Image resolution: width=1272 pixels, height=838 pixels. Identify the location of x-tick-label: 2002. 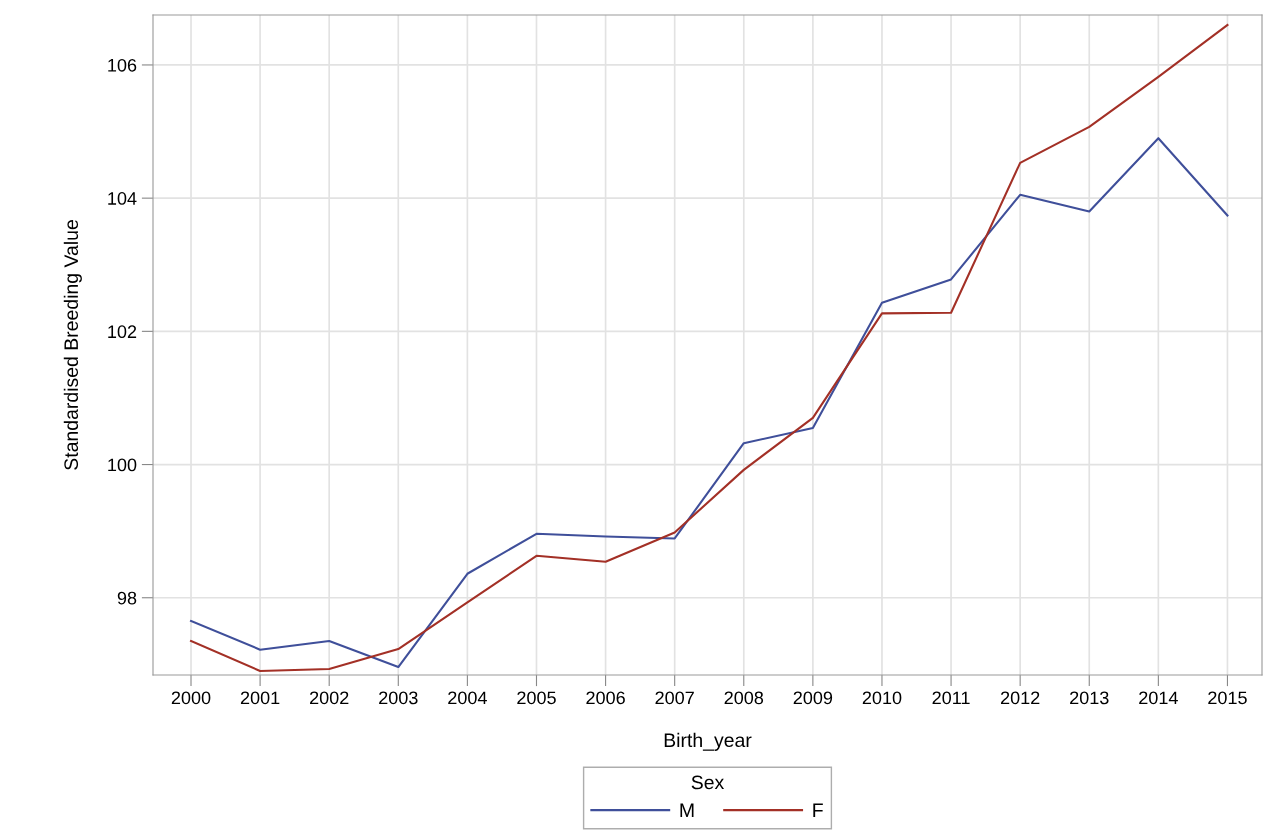
(329, 698).